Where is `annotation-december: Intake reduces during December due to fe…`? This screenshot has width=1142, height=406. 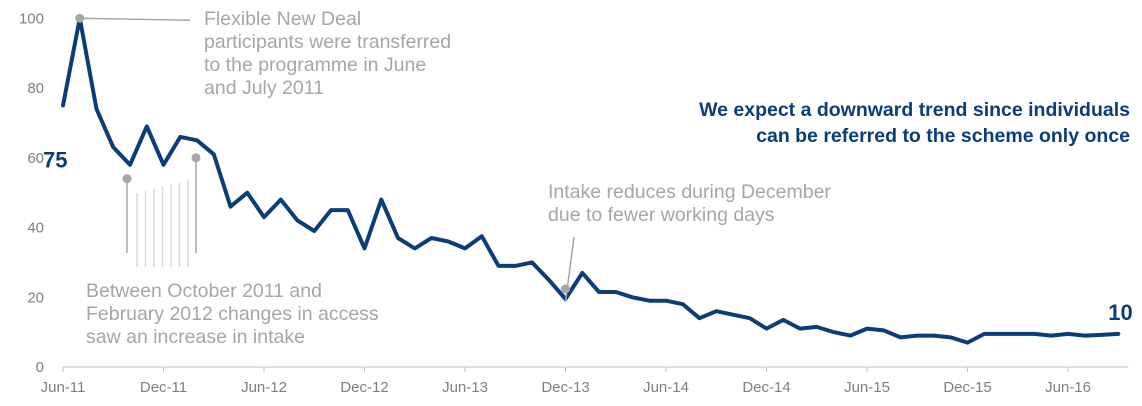
annotation-december: Intake reduces during December due to fe… is located at coordinates (689, 203).